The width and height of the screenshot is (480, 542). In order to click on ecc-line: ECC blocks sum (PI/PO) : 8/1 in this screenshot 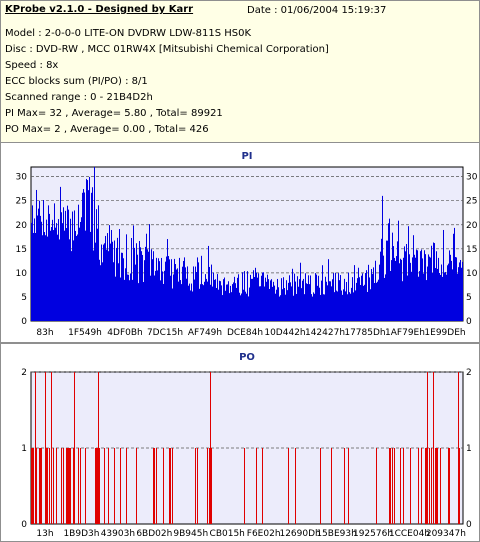, I will do `click(76, 81)`.